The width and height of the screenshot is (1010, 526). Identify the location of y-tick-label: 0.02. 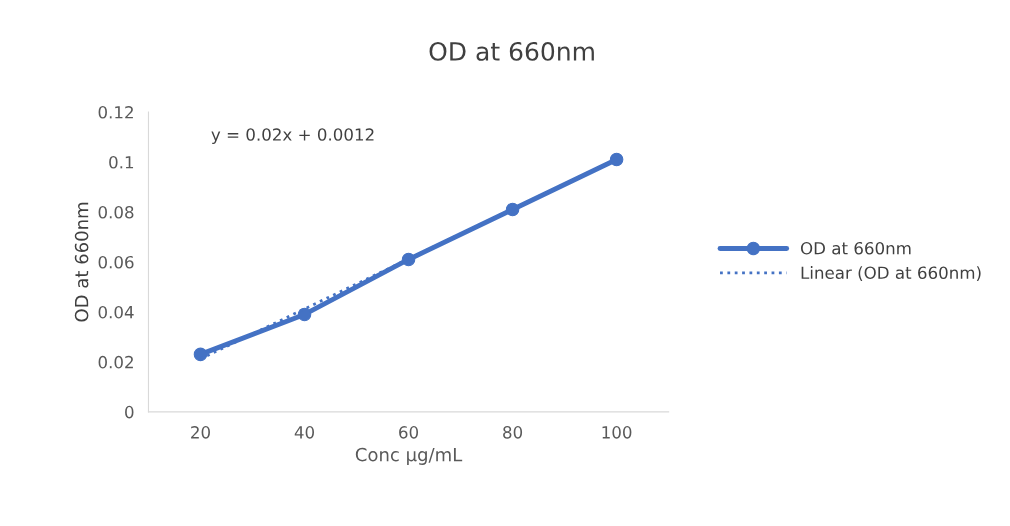
(115, 362).